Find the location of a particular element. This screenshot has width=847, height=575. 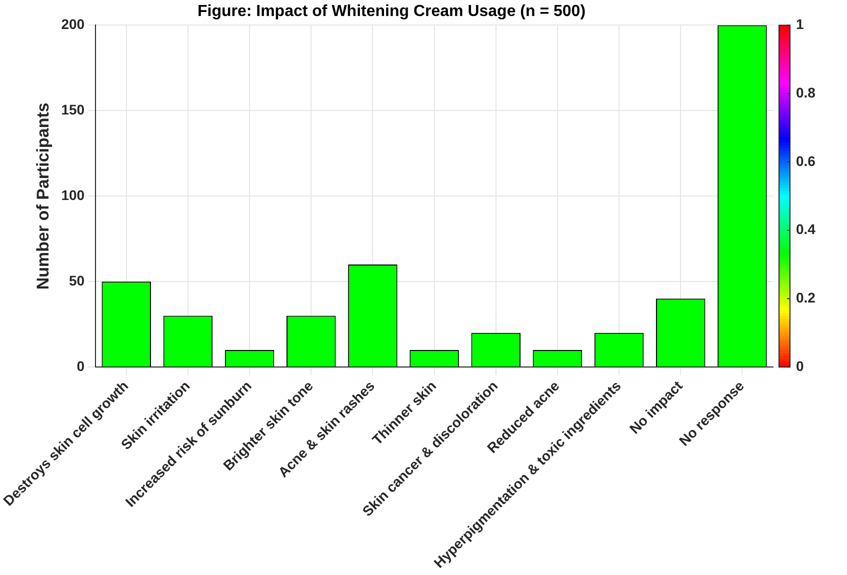

y-tick-label: 50 is located at coordinates (77, 280).